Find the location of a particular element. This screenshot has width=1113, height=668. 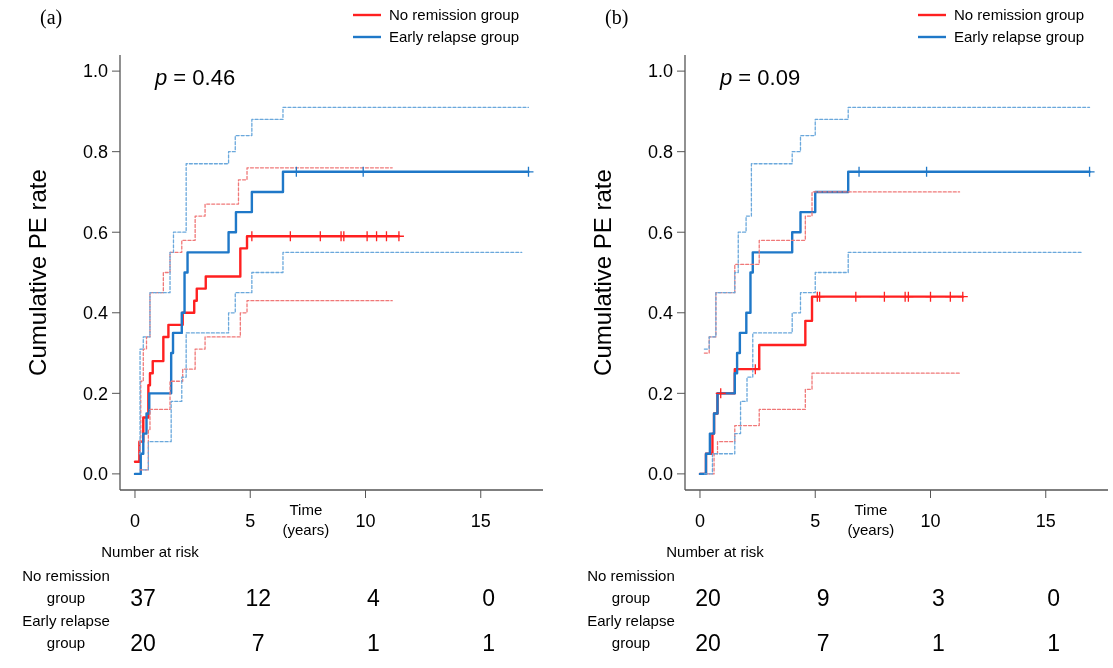

text: 37 is located at coordinates (143, 598).